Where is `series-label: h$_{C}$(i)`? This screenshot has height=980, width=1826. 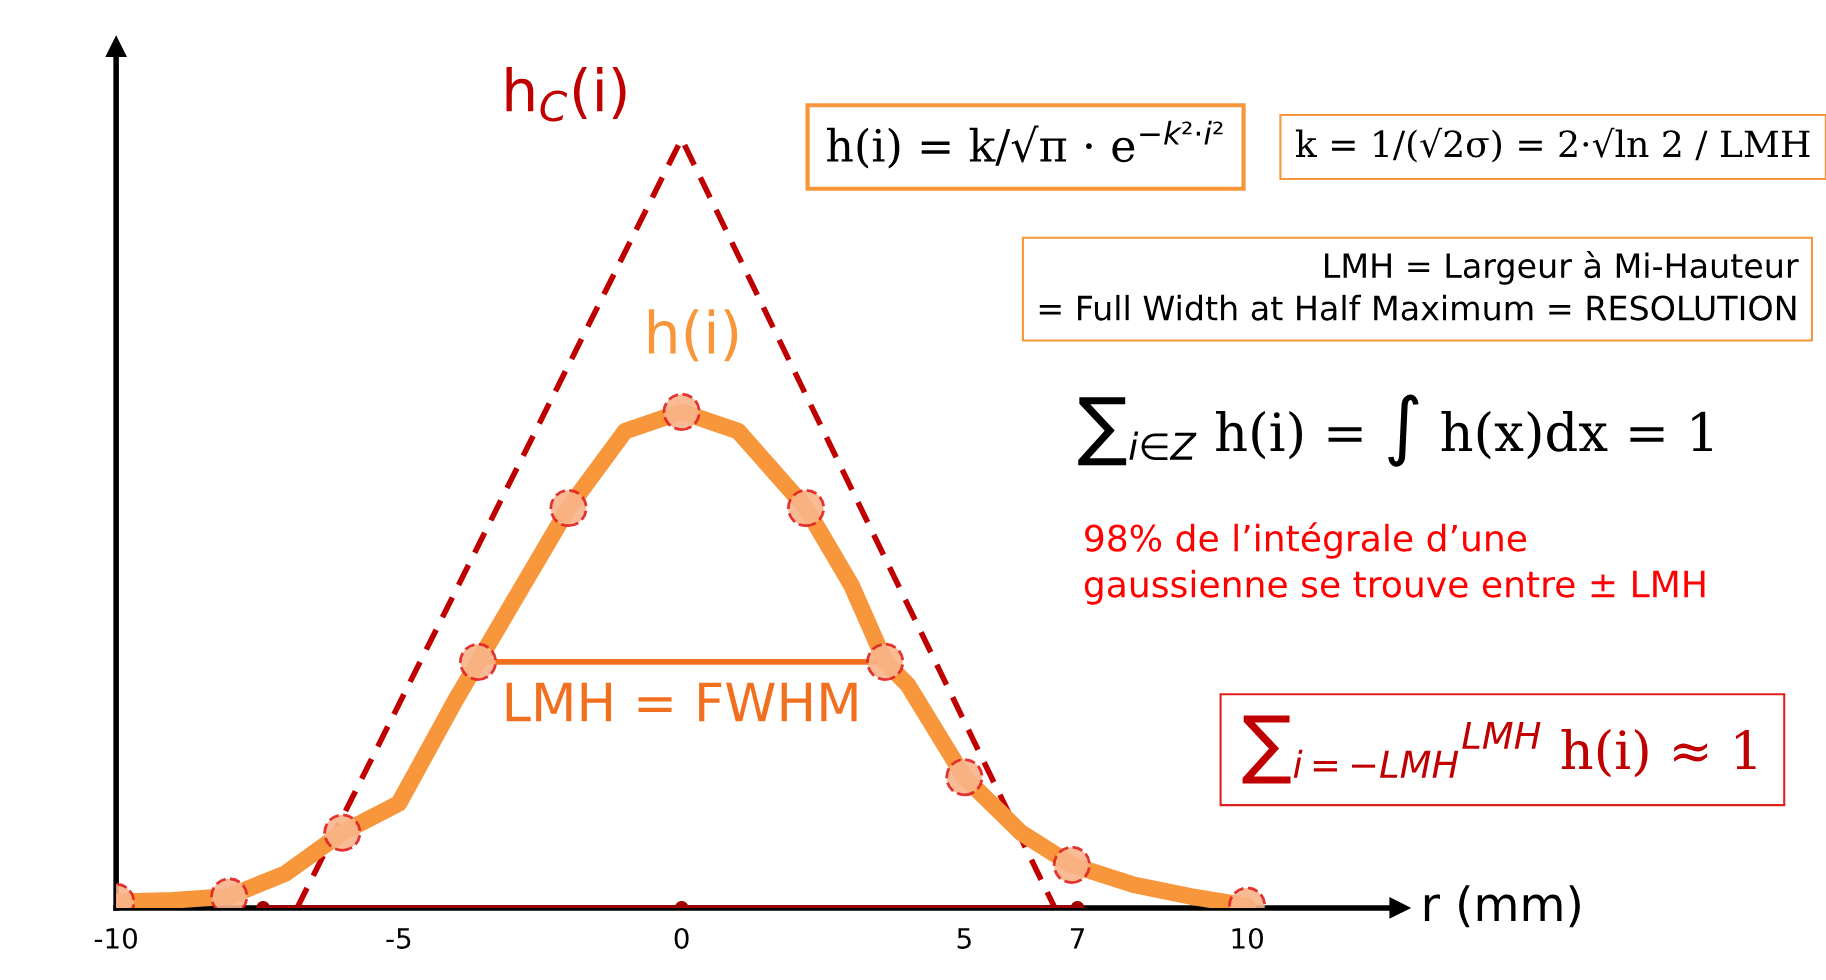
series-label: h$_{C}$(i) is located at coordinates (566, 94).